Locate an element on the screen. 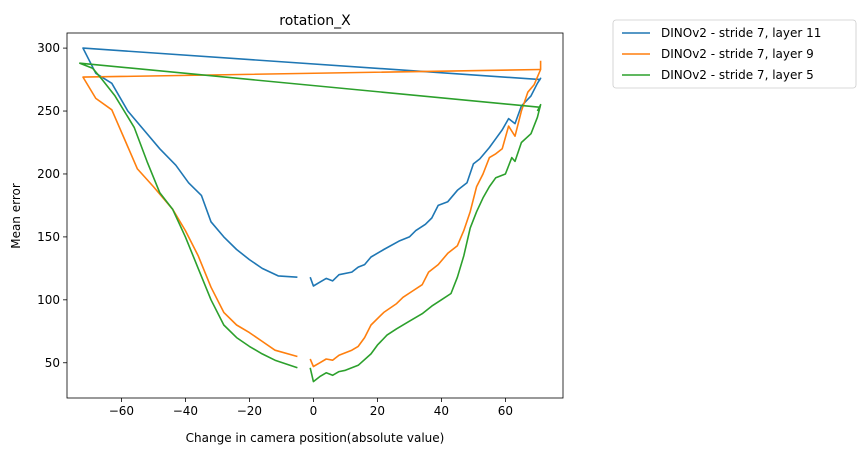 Image resolution: width=862 pixels, height=455 pixels. y-axis: 50 100 150 200 250 300 is located at coordinates (52, 205).